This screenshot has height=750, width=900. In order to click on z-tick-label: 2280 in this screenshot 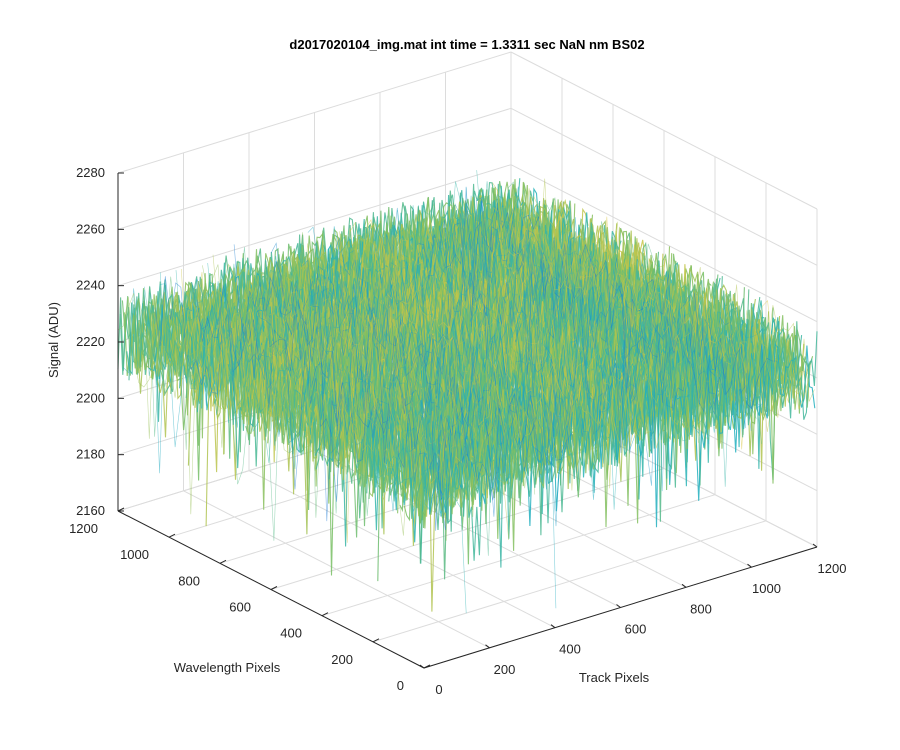, I will do `click(90, 172)`.